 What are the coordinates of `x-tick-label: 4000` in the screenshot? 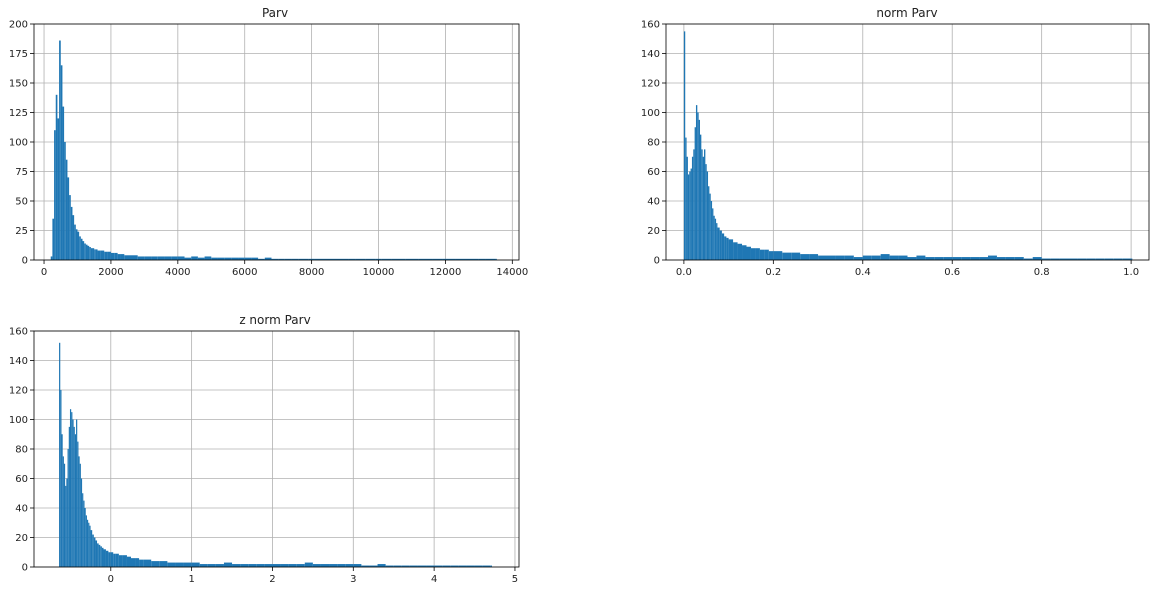 It's located at (177, 272).